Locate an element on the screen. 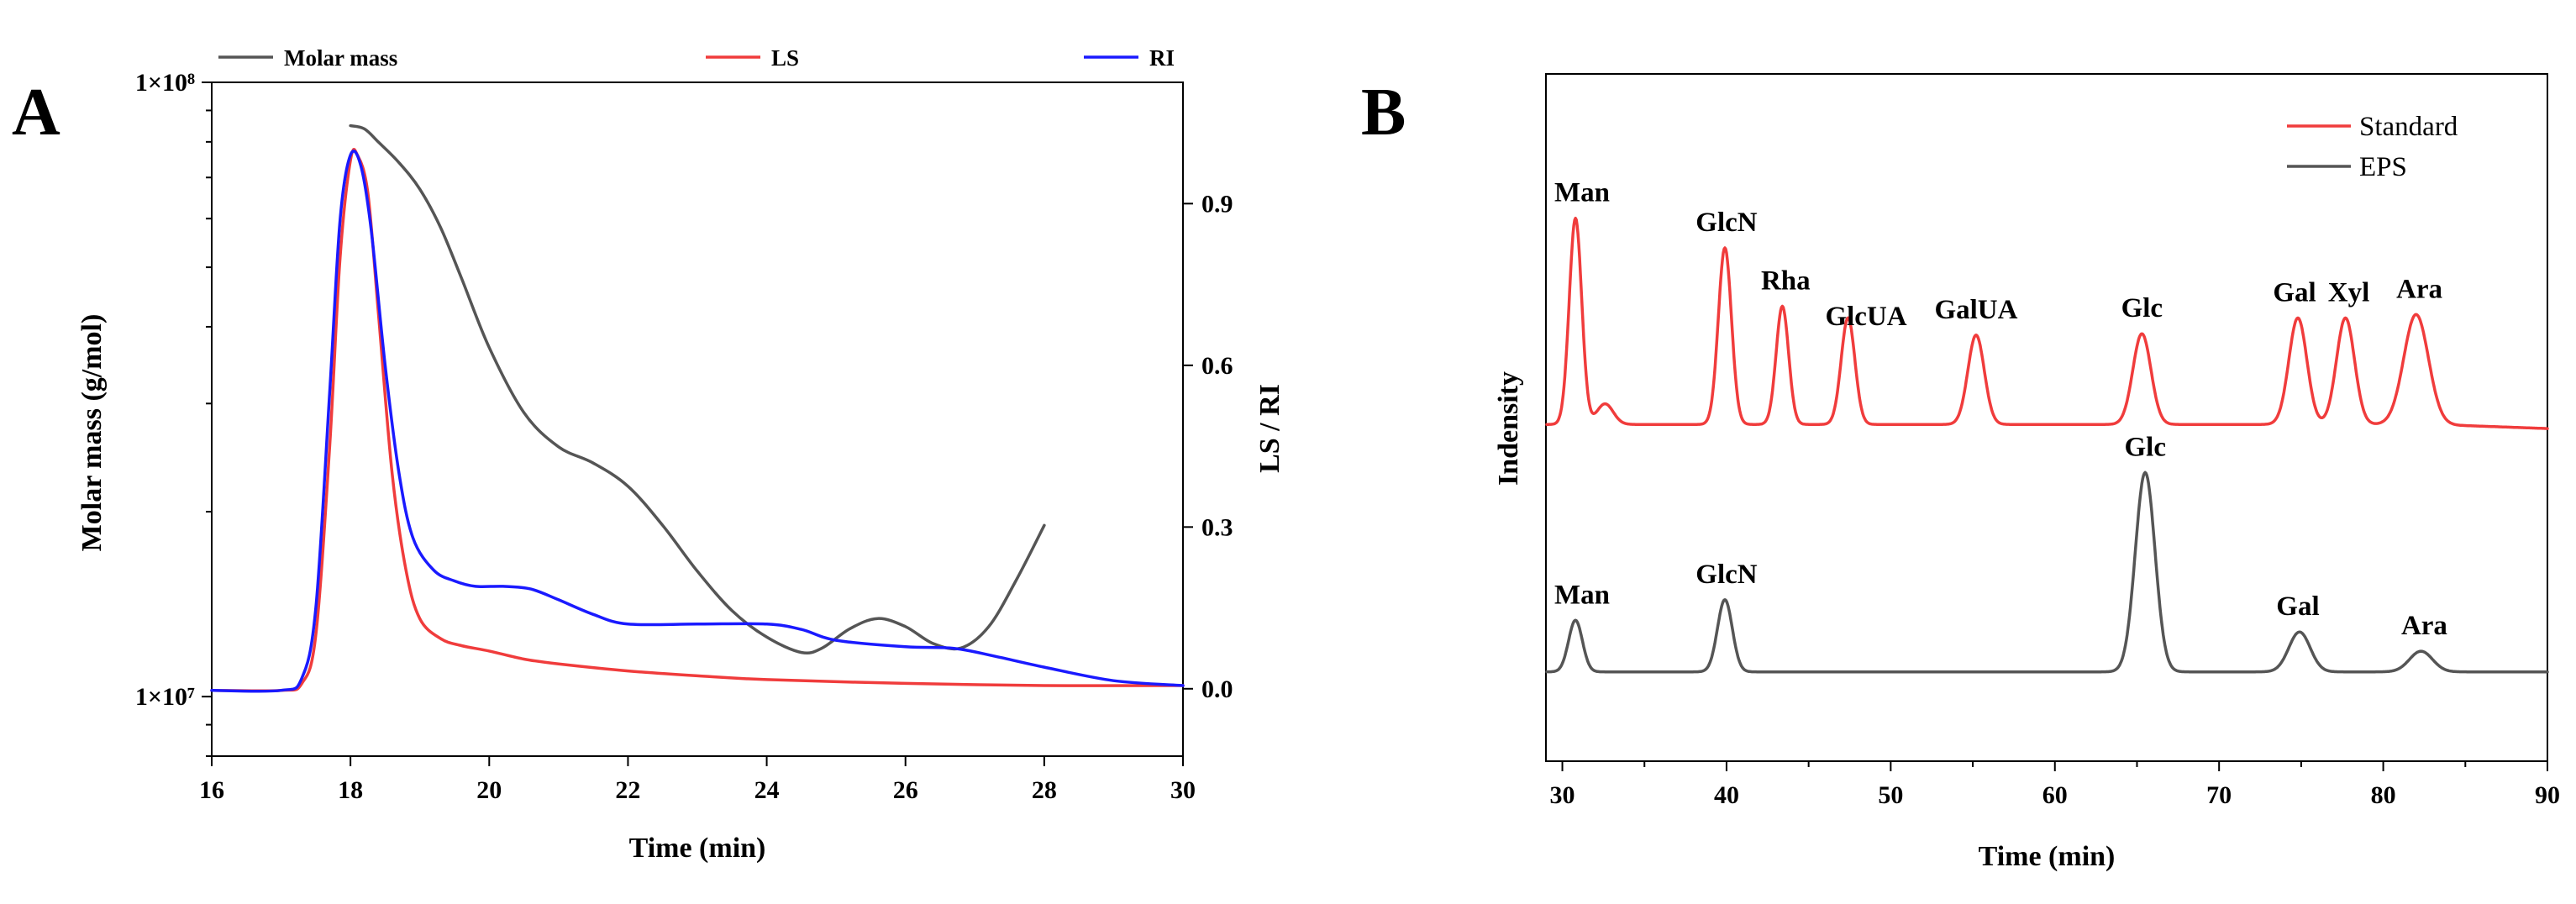 The width and height of the screenshot is (2576, 904). x-tick-label: 50 is located at coordinates (1890, 795).